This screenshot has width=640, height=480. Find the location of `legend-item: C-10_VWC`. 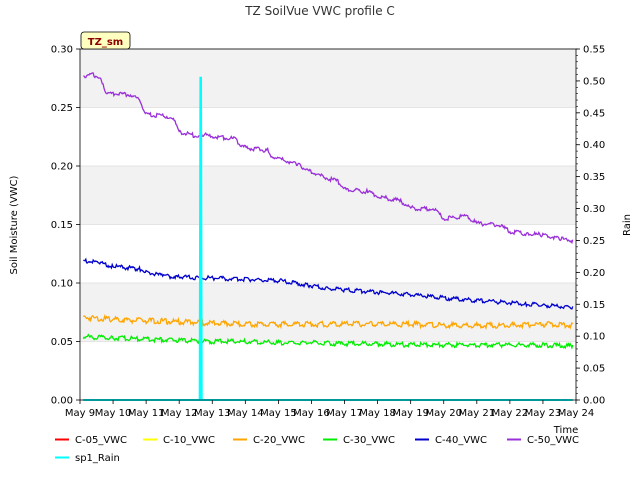

legend-item: C-10_VWC is located at coordinates (179, 440).